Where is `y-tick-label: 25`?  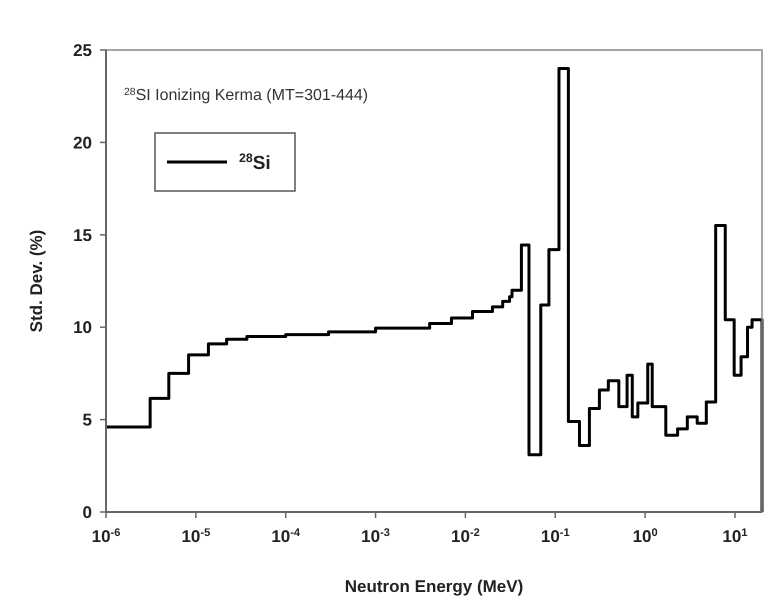 y-tick-label: 25 is located at coordinates (82, 50).